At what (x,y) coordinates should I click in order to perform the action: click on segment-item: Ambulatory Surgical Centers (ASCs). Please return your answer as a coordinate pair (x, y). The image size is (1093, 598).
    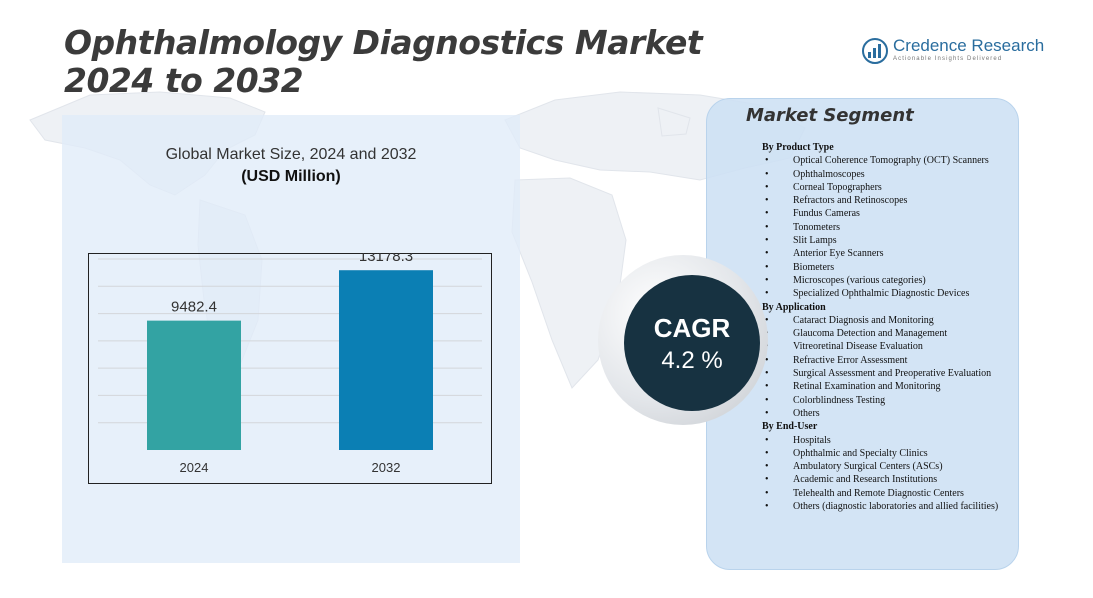
    Looking at the image, I should click on (893, 467).